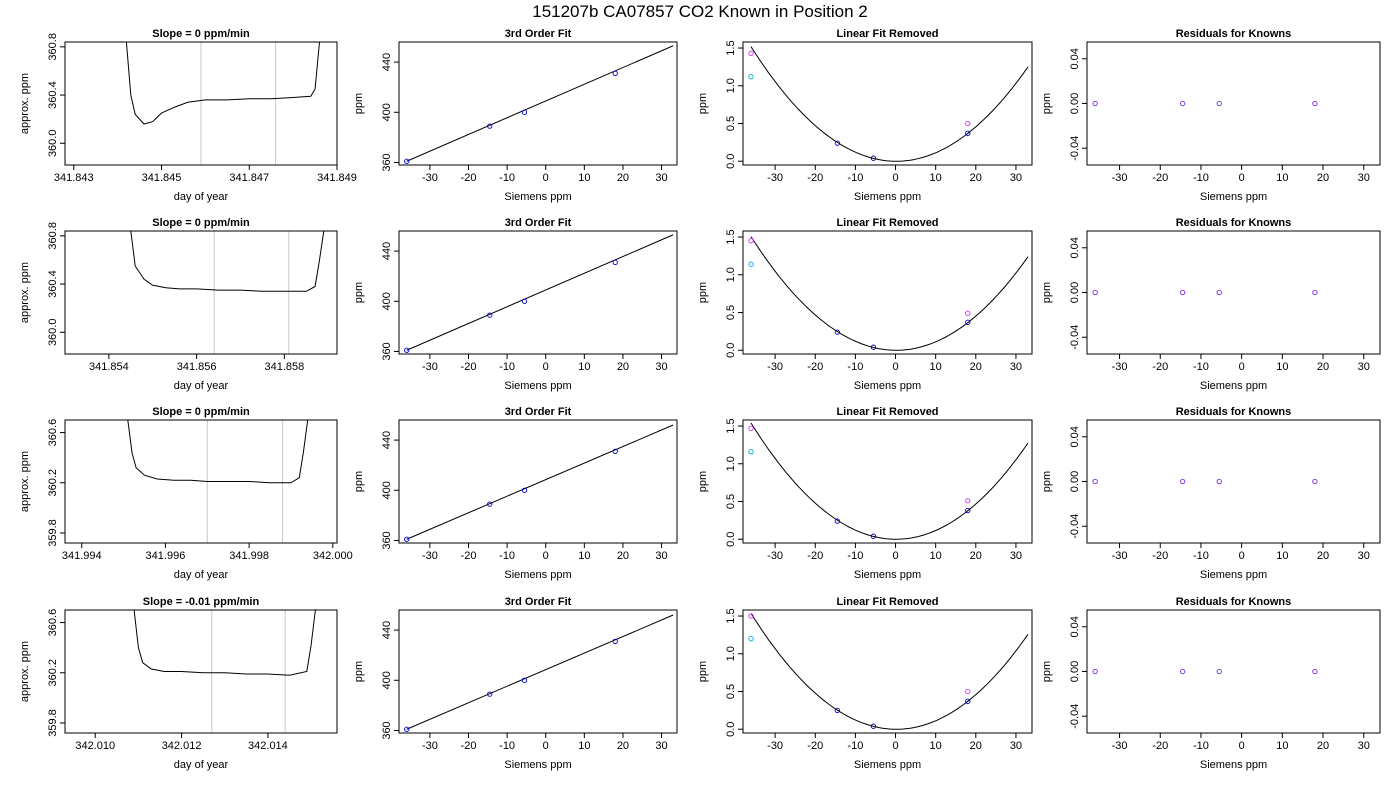 This screenshot has height=800, width=1400. What do you see at coordinates (25, 481) in the screenshot?
I see `y-axis-label: approx. ppm` at bounding box center [25, 481].